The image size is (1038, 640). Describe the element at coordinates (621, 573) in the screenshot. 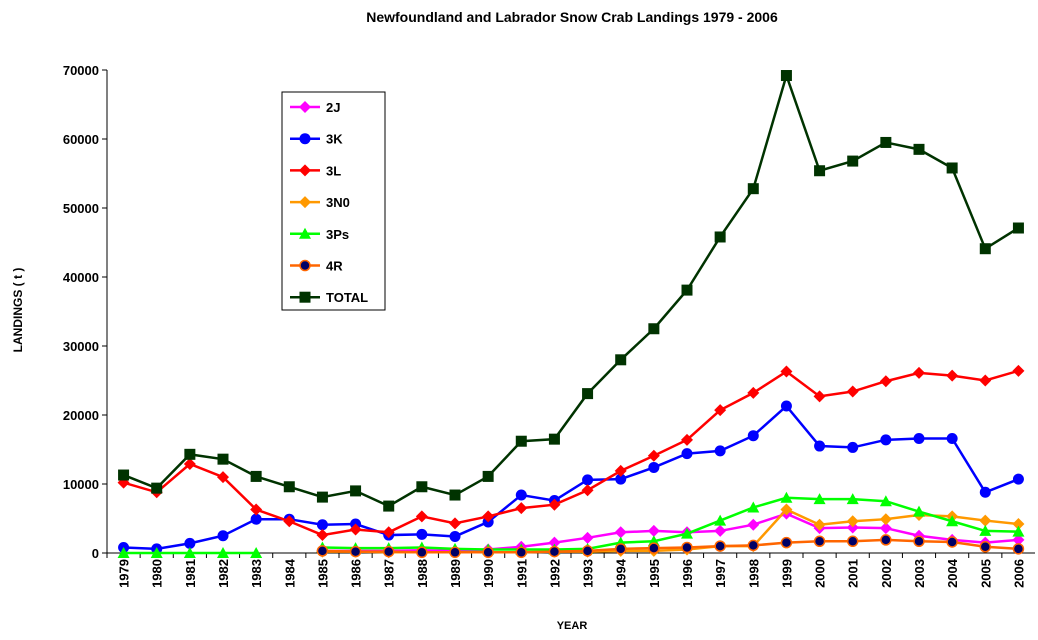

I see `x-tick-label: 1994` at that location.